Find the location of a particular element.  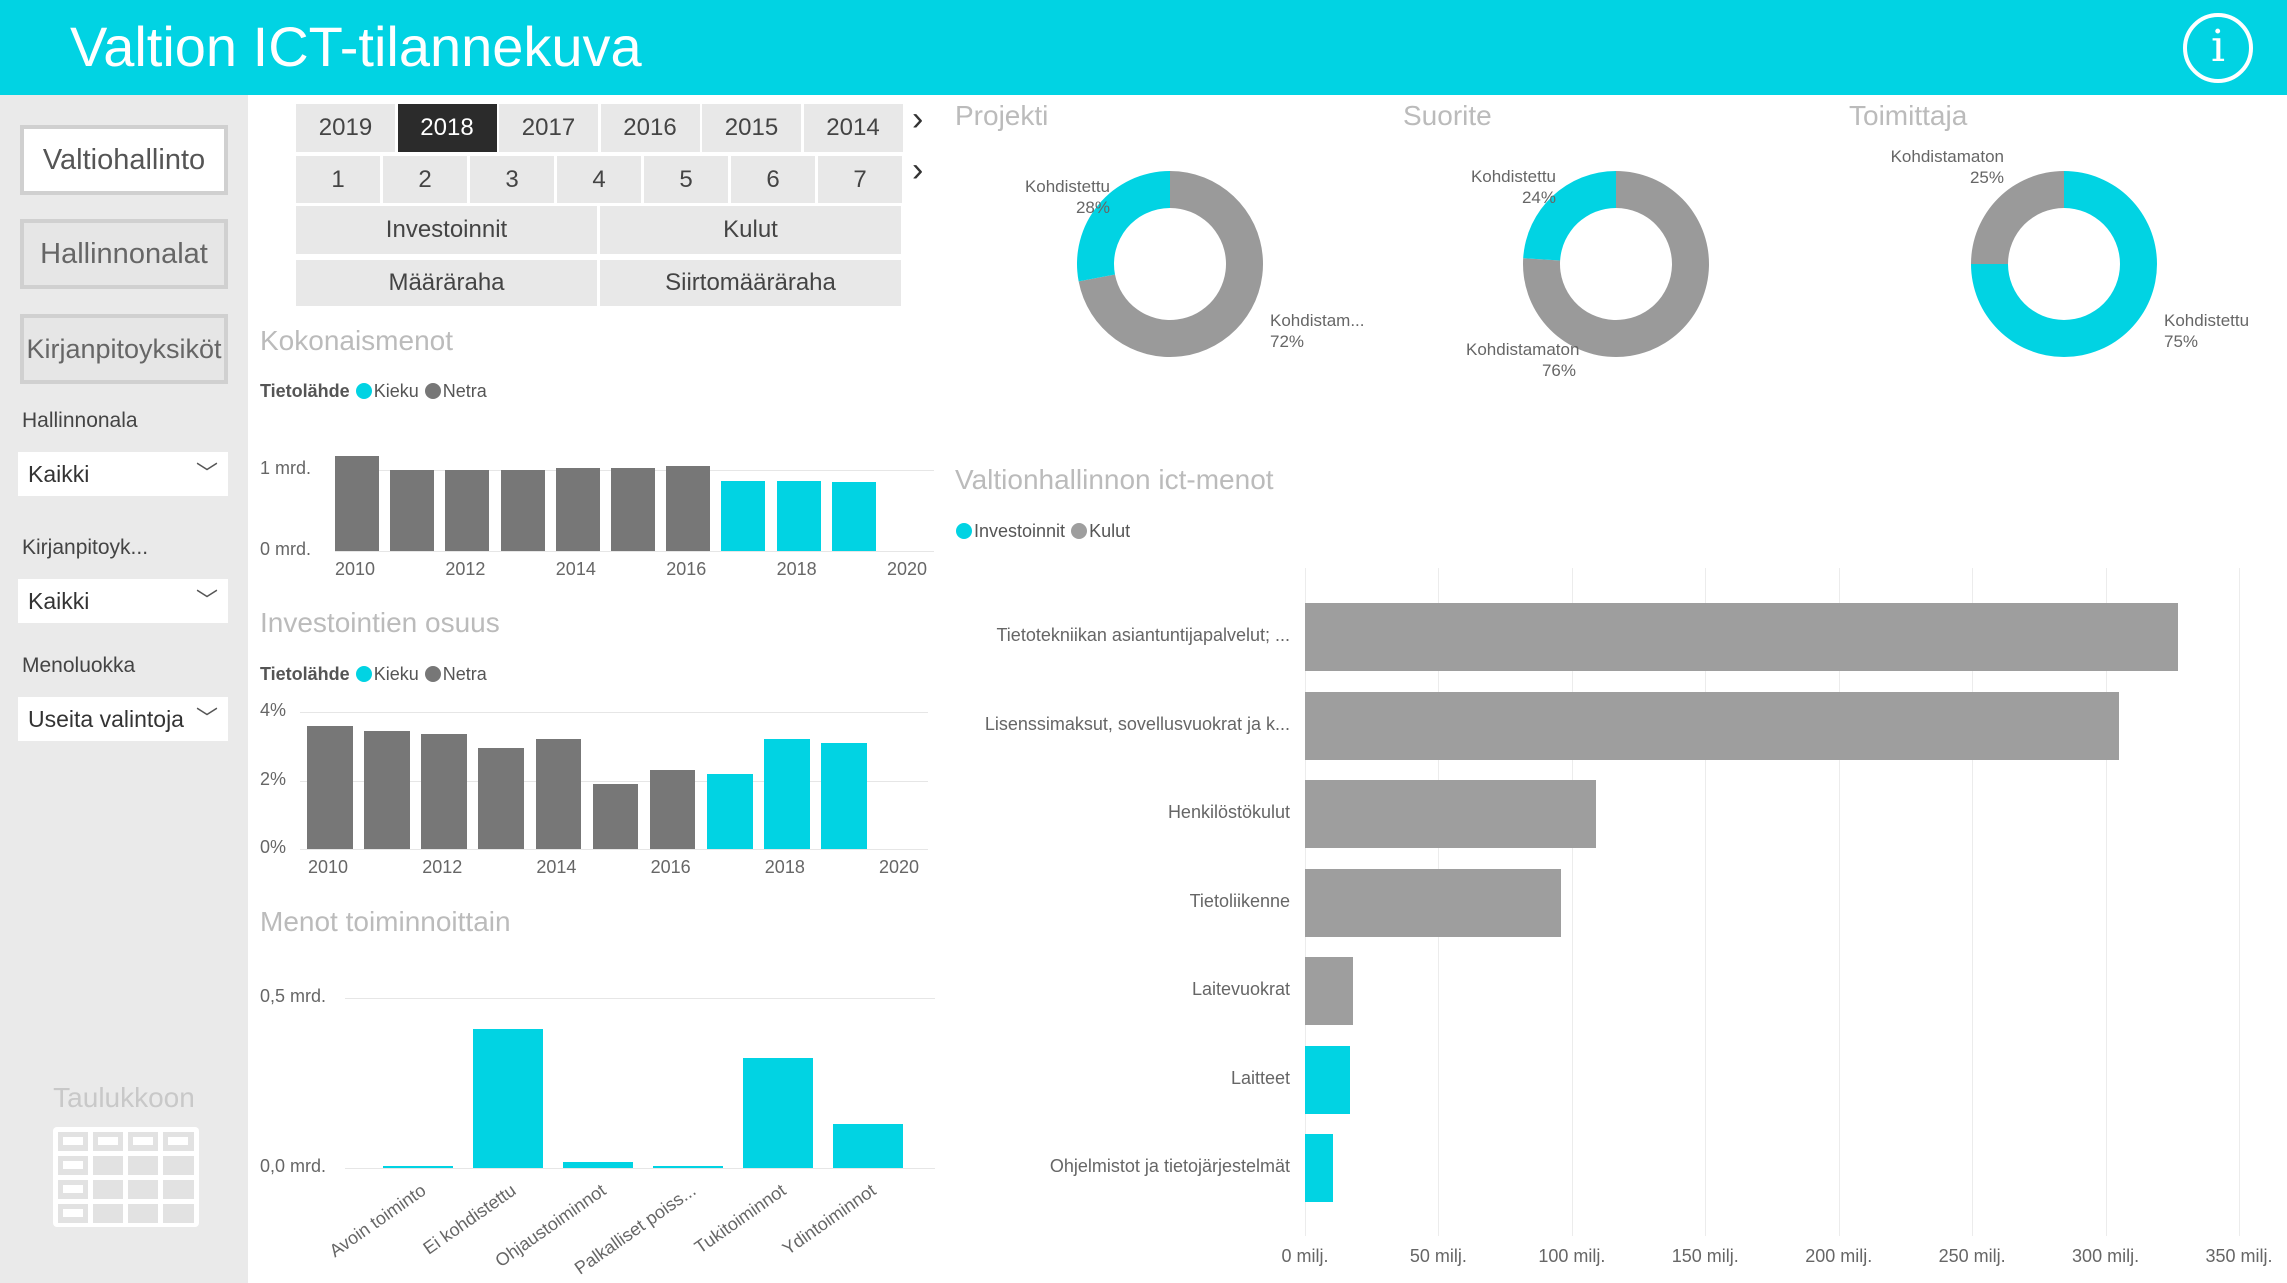

header-bar: Valtion ICT-tilannekuva i is located at coordinates (1143, 47).